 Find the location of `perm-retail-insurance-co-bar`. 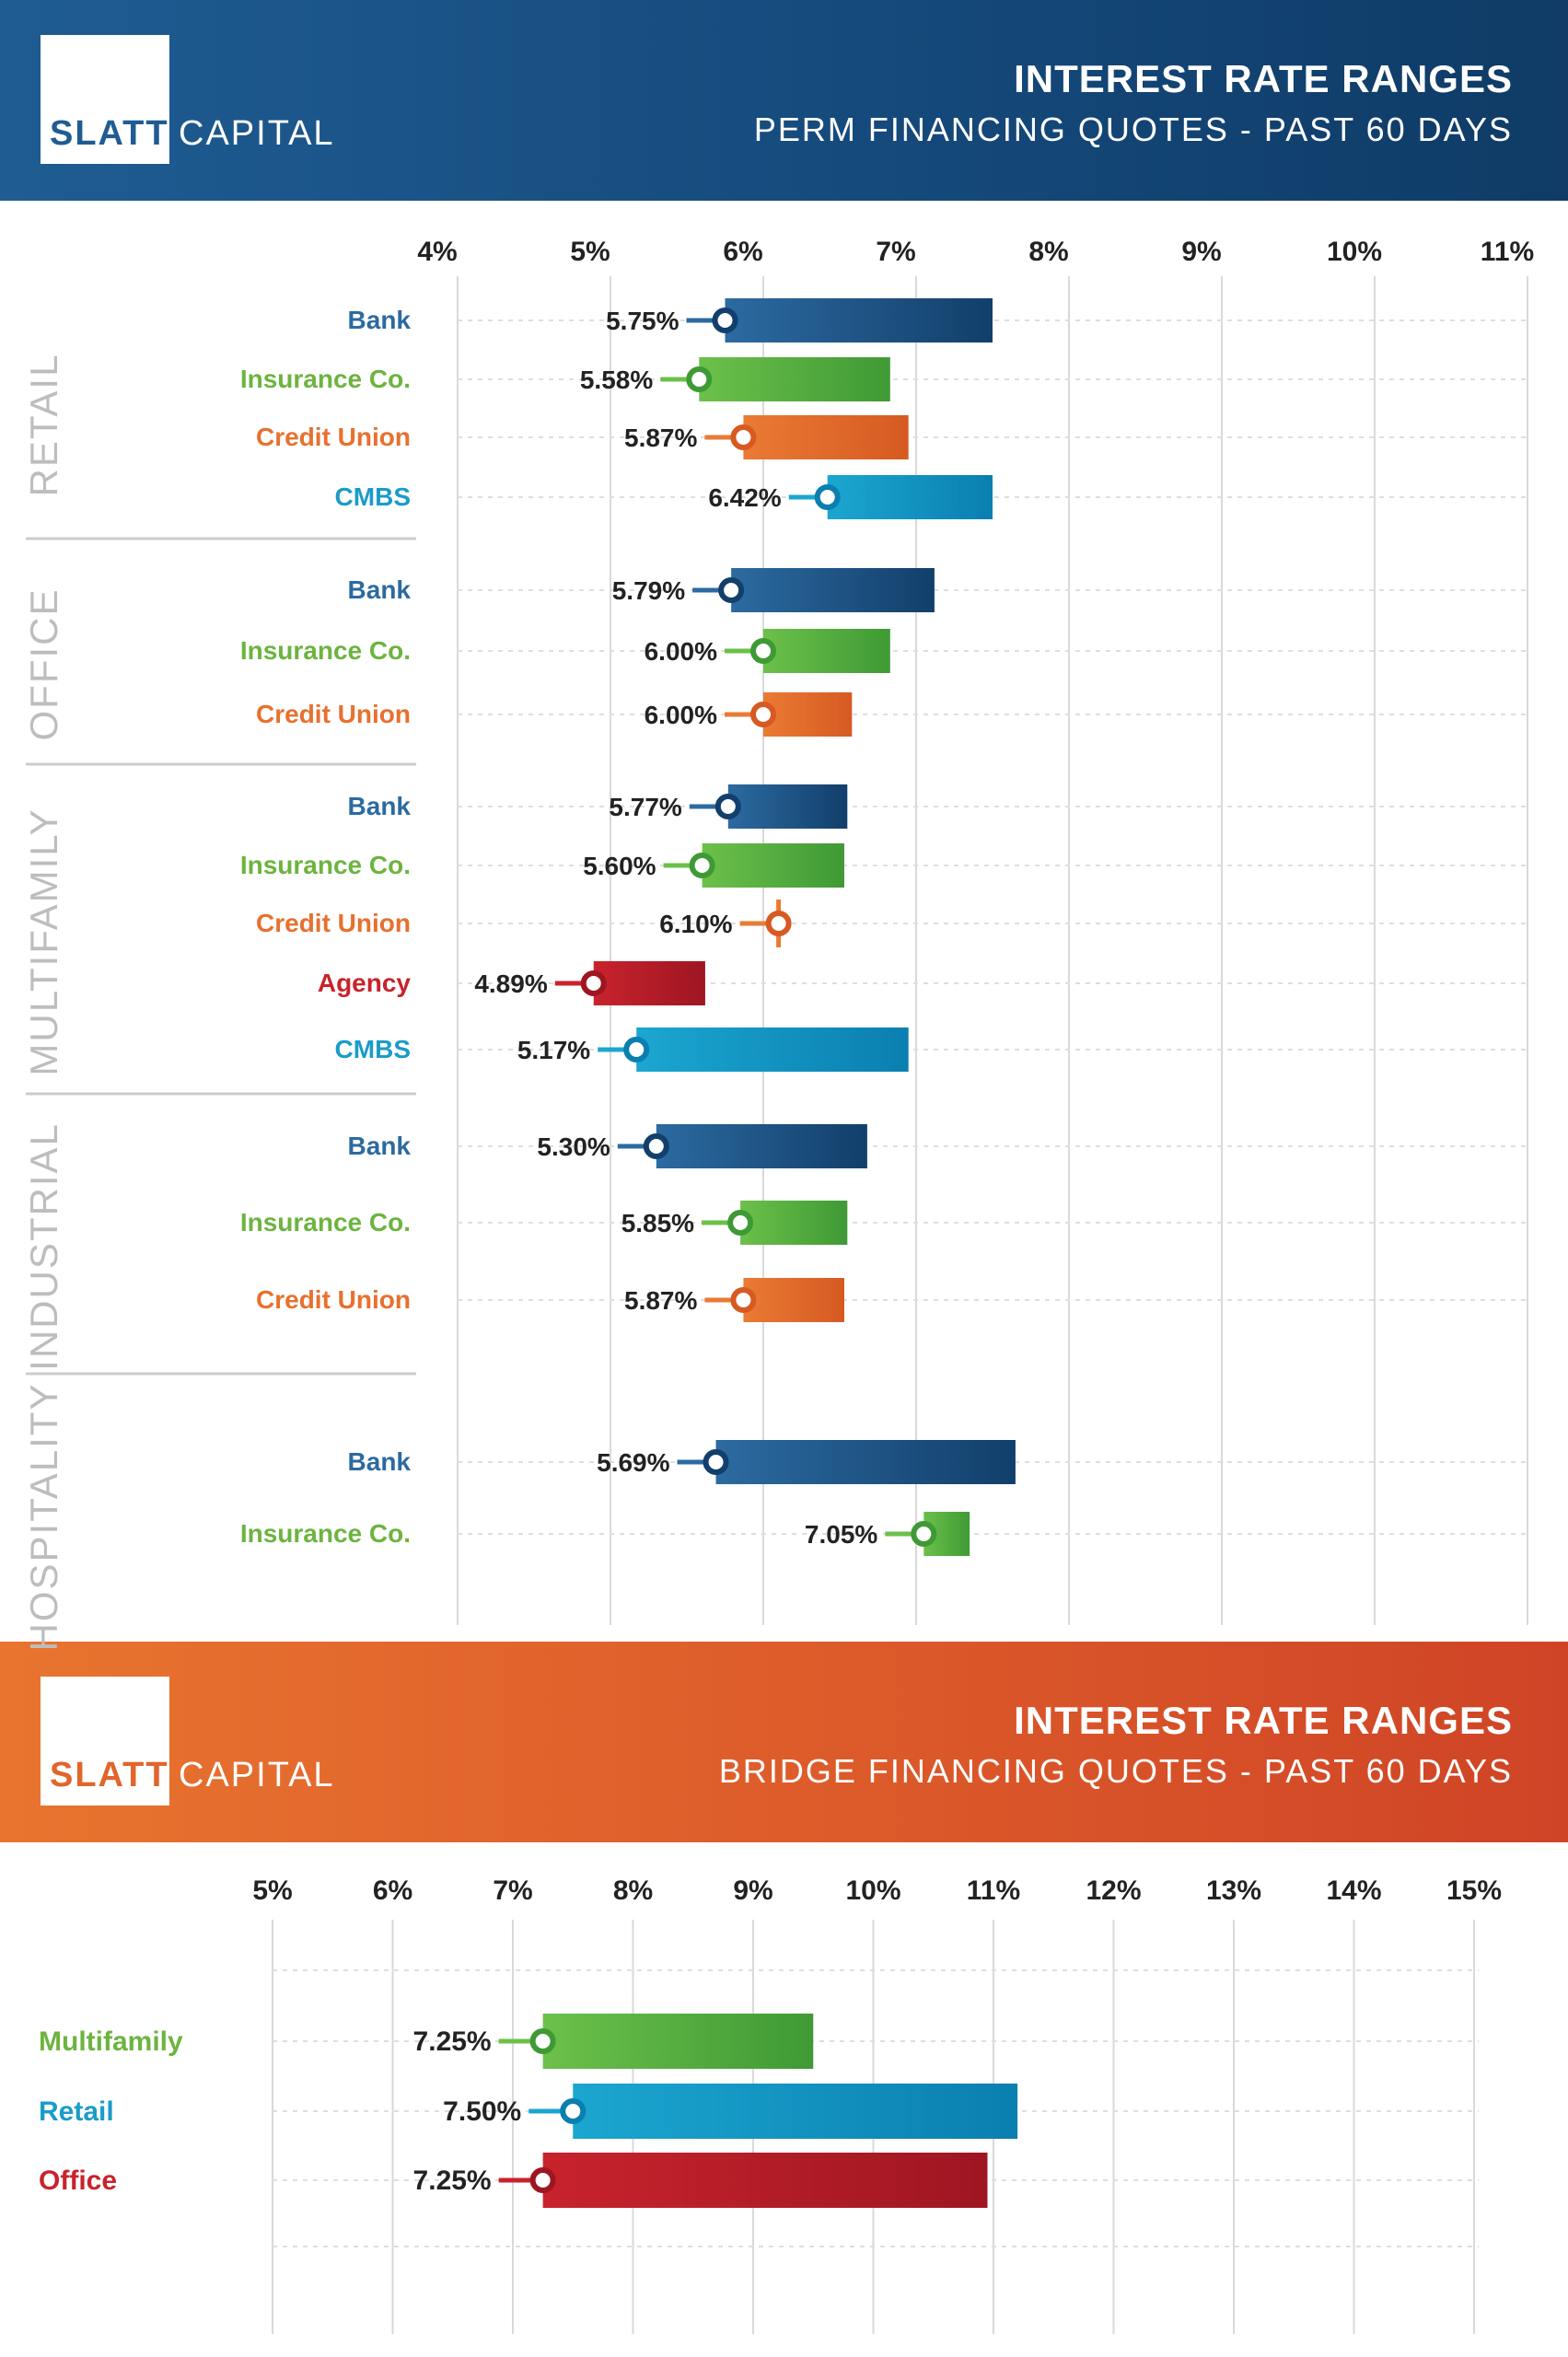

perm-retail-insurance-co-bar is located at coordinates (794, 379).